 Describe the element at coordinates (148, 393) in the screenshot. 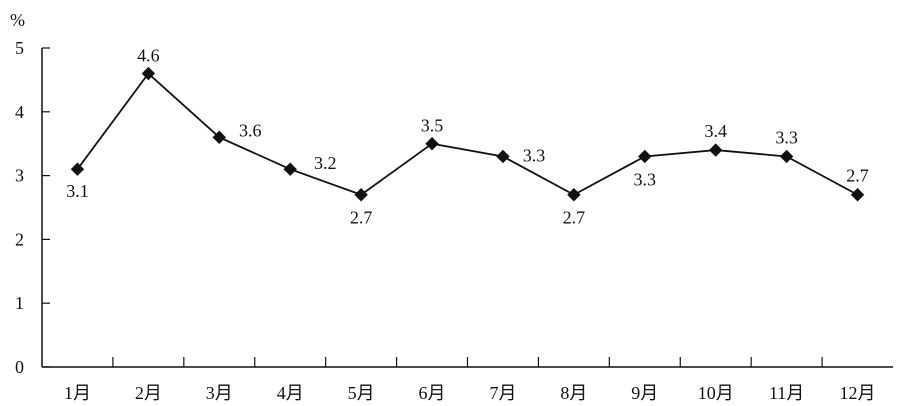

I see `x-tick-label: 2月` at that location.